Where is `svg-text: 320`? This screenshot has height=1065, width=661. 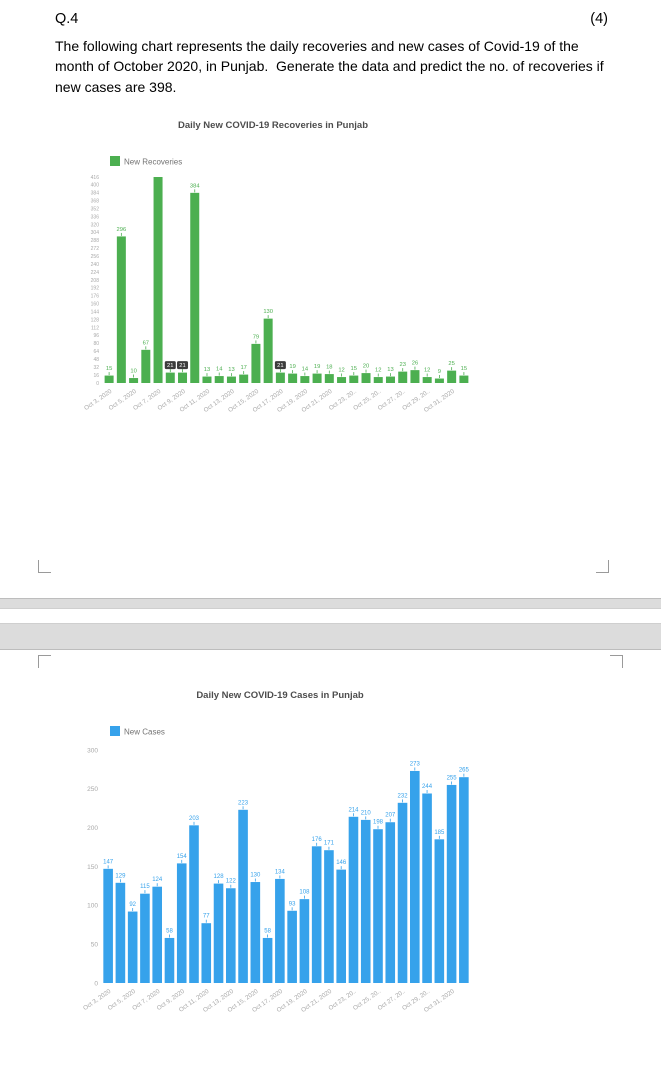 svg-text: 320 is located at coordinates (95, 225).